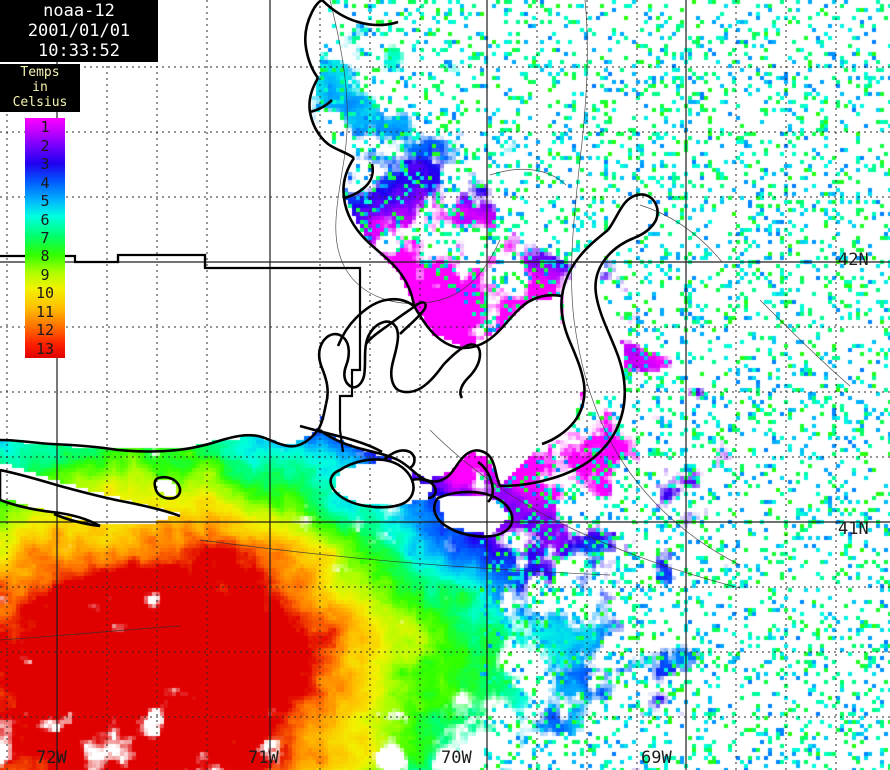  Describe the element at coordinates (45, 201) in the screenshot. I see `colorbar-tick-5: 5` at that location.